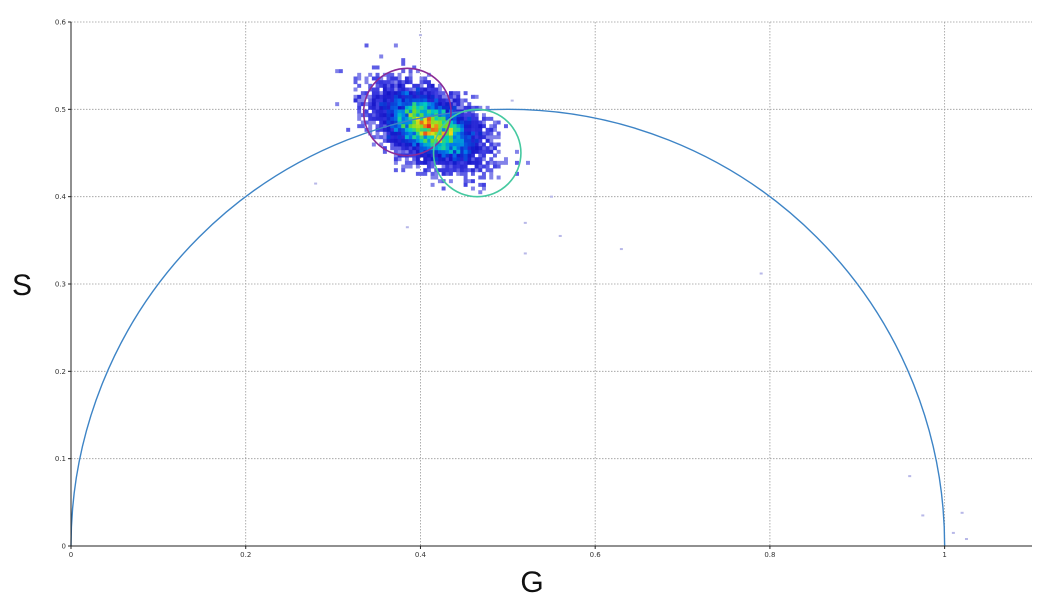  I want to click on x-tick-label-2: 0.4, so click(421, 555).